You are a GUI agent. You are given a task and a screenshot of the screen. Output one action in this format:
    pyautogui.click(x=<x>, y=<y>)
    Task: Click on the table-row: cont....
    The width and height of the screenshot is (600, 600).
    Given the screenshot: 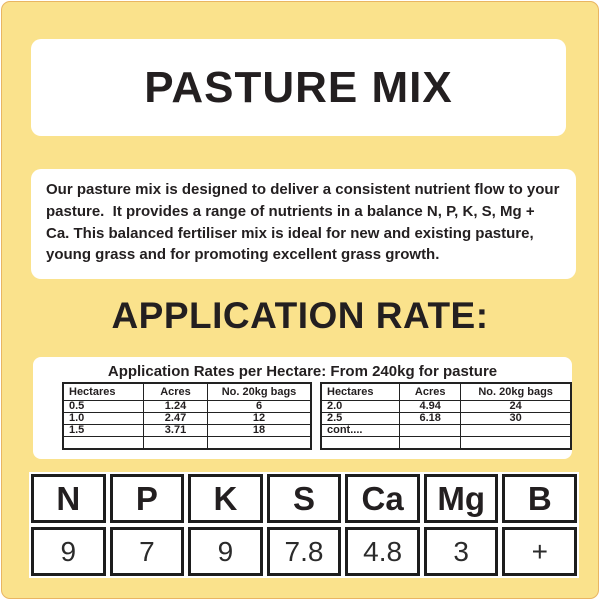 What is the action you would take?
    pyautogui.click(x=446, y=430)
    